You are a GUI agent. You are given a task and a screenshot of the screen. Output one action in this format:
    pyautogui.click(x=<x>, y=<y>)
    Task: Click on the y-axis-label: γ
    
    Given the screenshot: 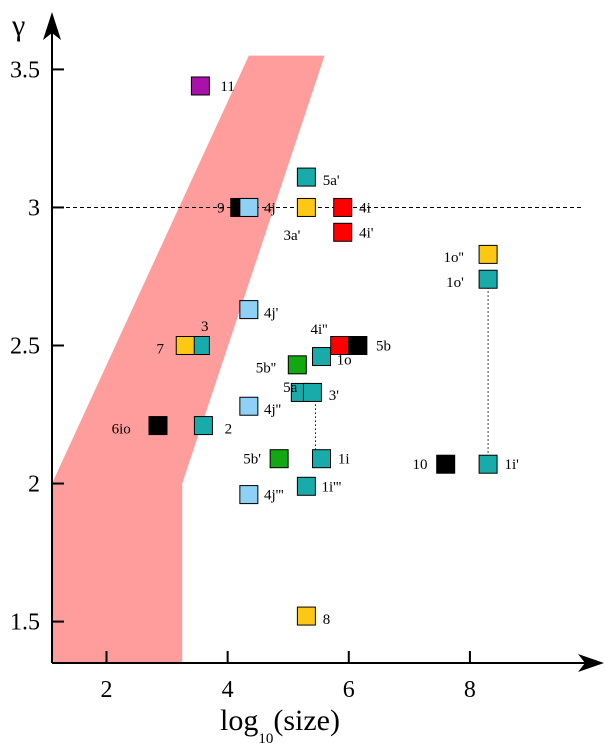 What is the action you would take?
    pyautogui.click(x=18, y=25)
    